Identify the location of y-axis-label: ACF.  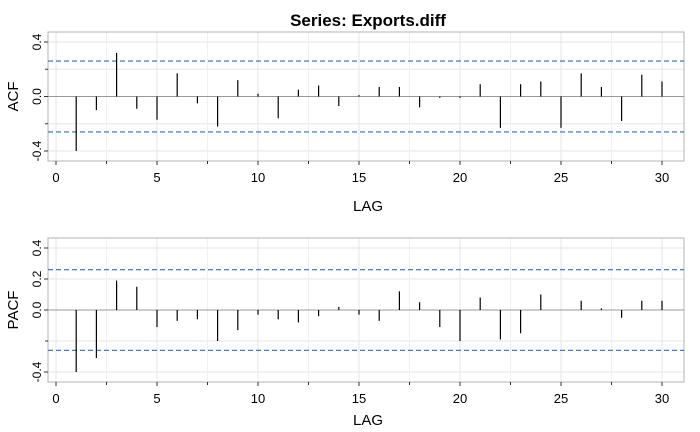
(13, 97).